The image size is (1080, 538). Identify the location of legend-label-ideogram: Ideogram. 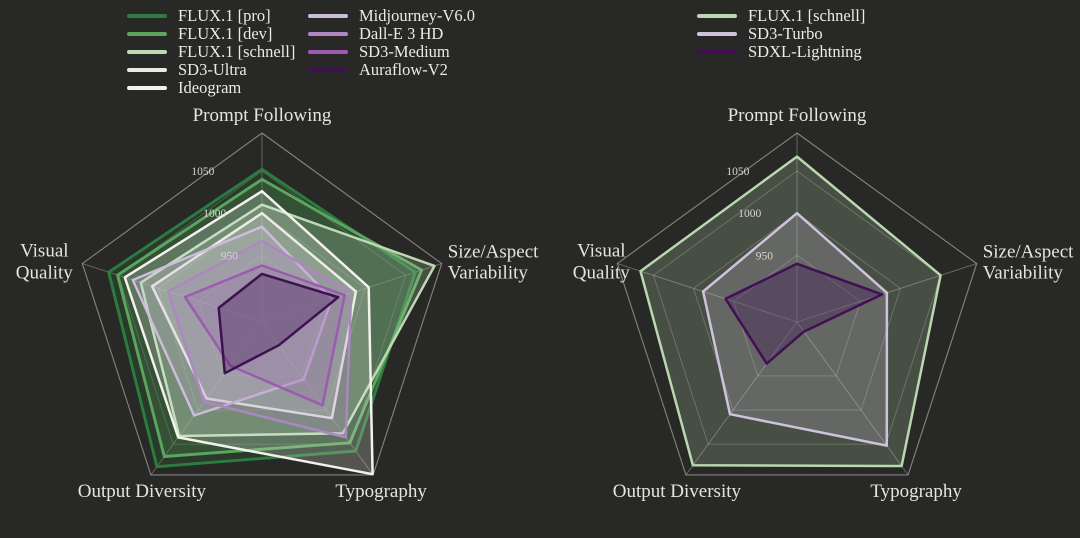
(210, 87).